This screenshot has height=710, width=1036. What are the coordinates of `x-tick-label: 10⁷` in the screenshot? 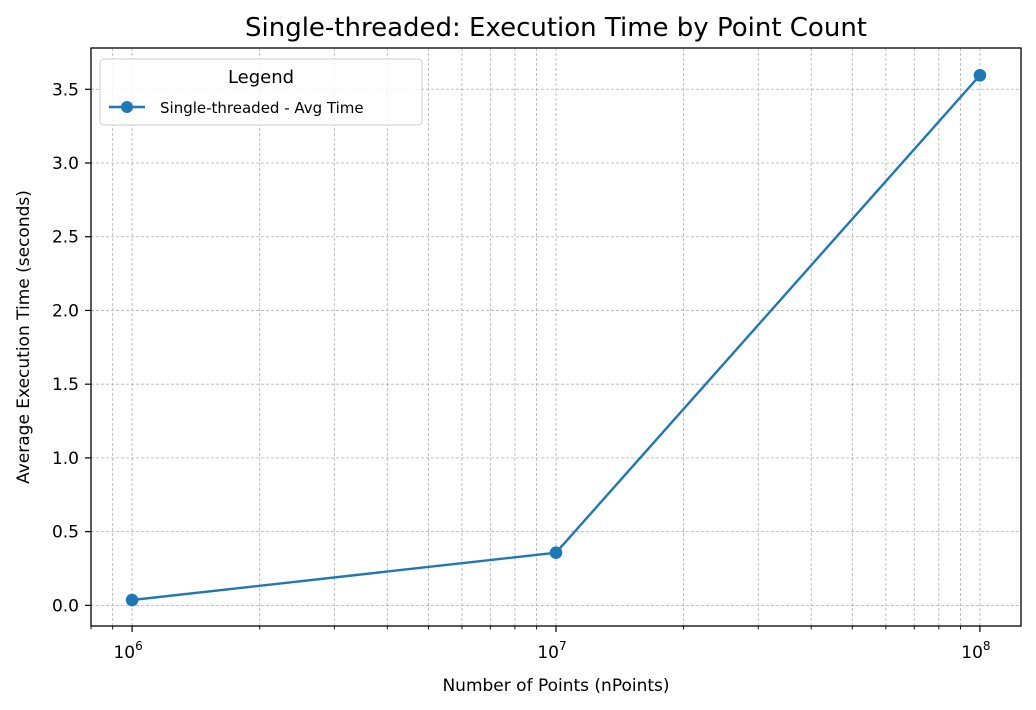 It's located at (551, 651).